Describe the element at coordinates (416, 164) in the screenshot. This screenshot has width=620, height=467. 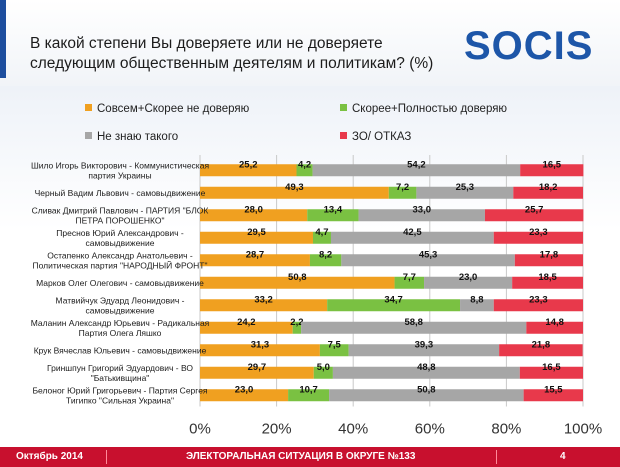
I see `data-label: 54,2` at that location.